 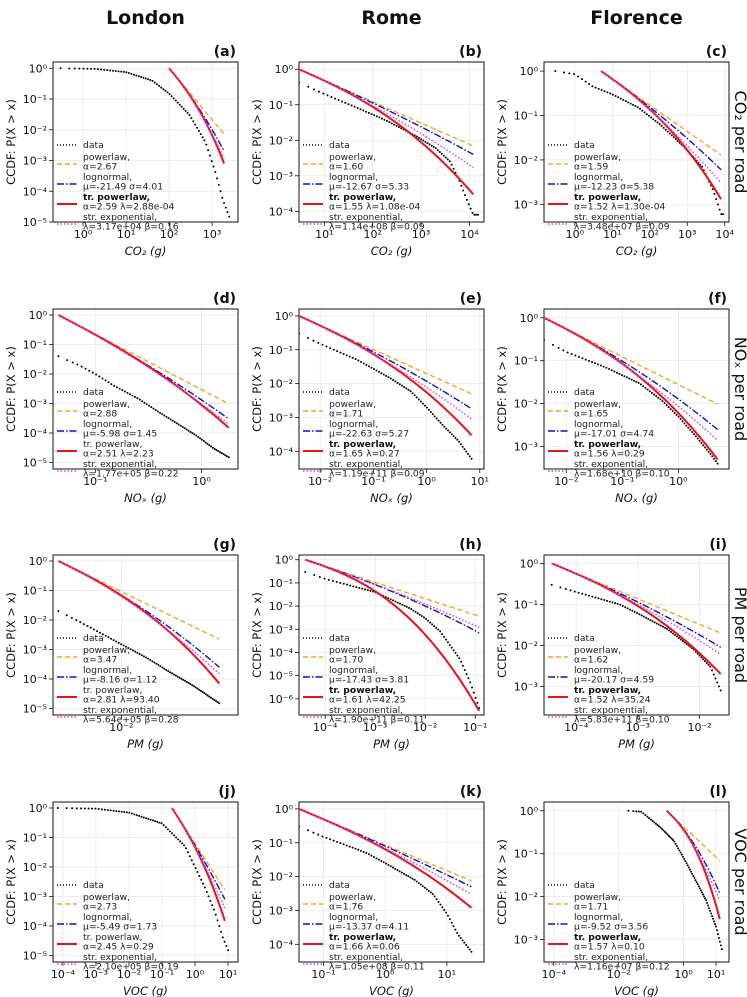 I want to click on powerlaw-legend-params: α=1.60, so click(x=346, y=167).